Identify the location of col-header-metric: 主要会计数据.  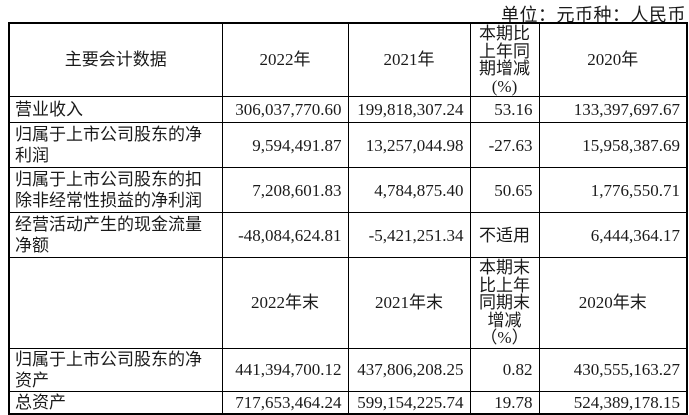
(115, 59).